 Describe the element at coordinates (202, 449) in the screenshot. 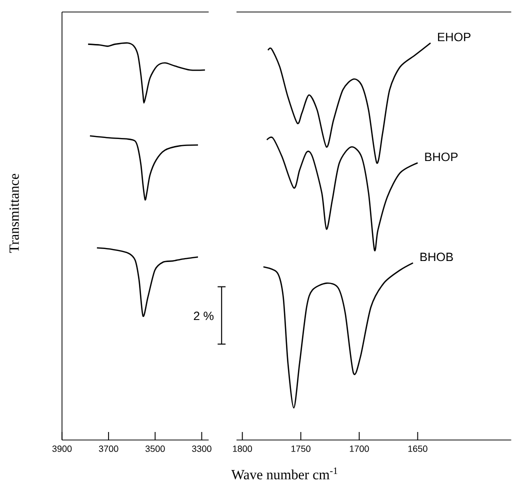

I see `x-tick-label: 3300` at that location.